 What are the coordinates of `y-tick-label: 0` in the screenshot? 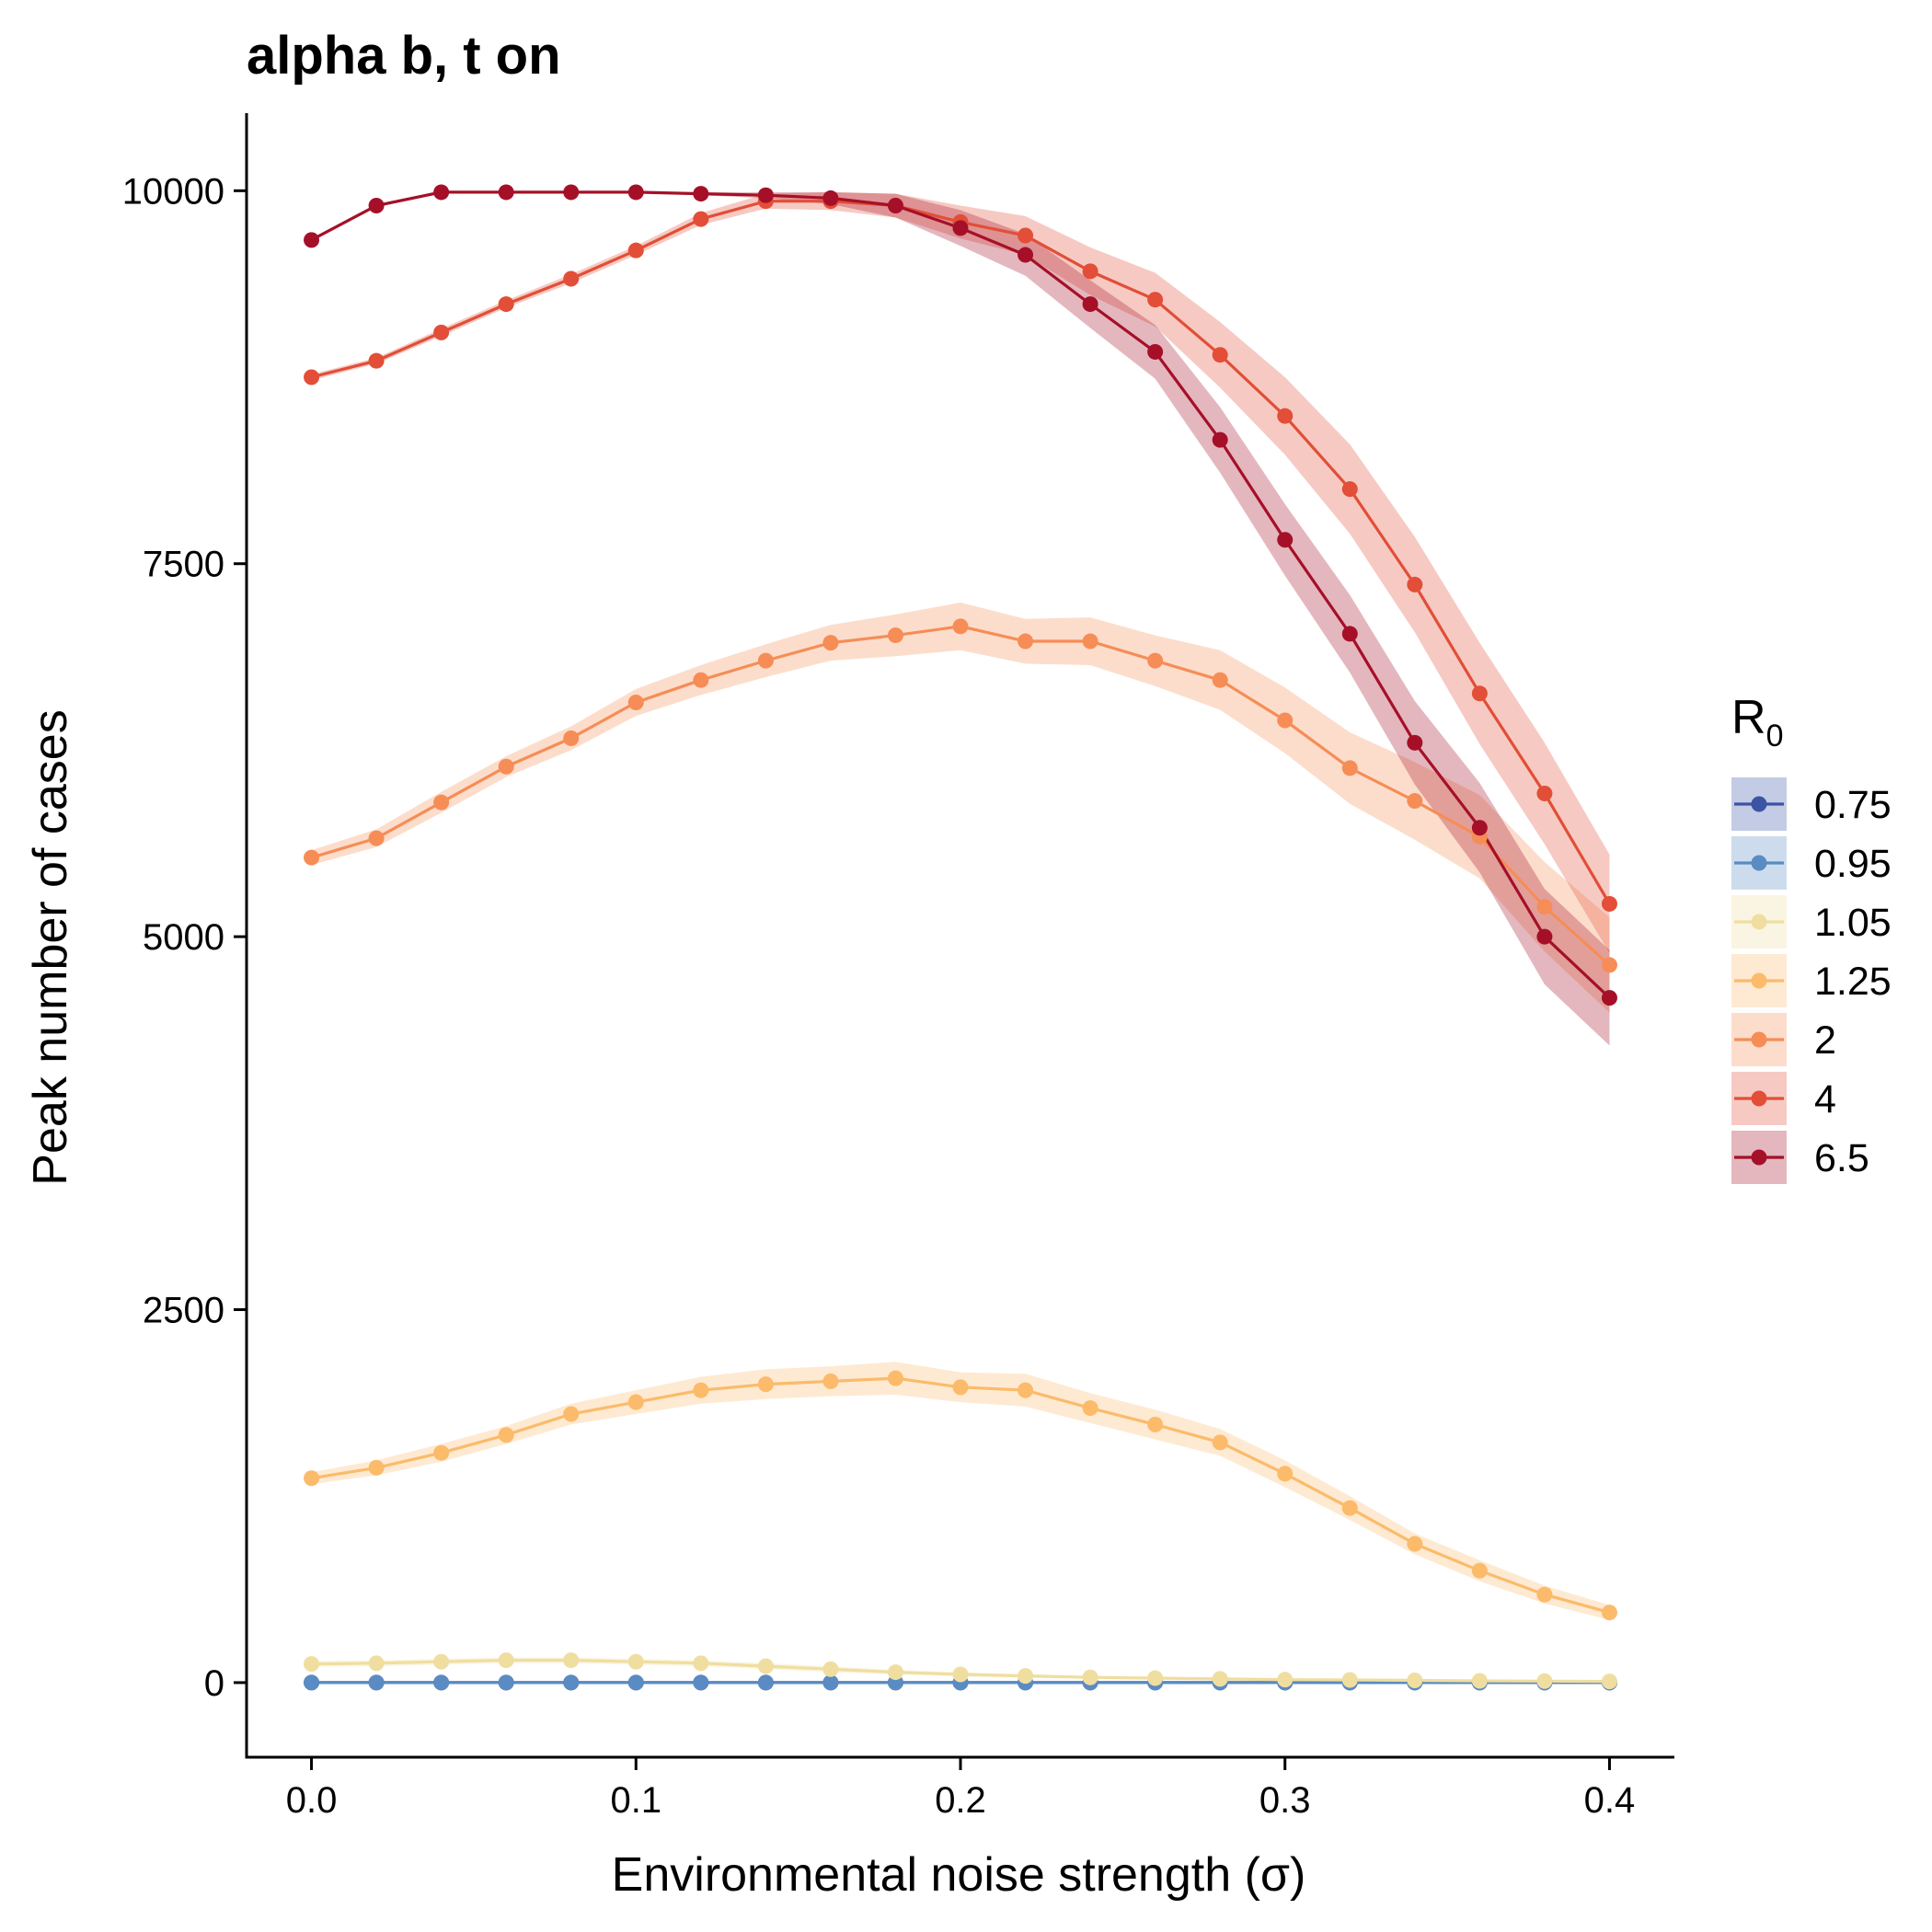 It's located at (214, 1683).